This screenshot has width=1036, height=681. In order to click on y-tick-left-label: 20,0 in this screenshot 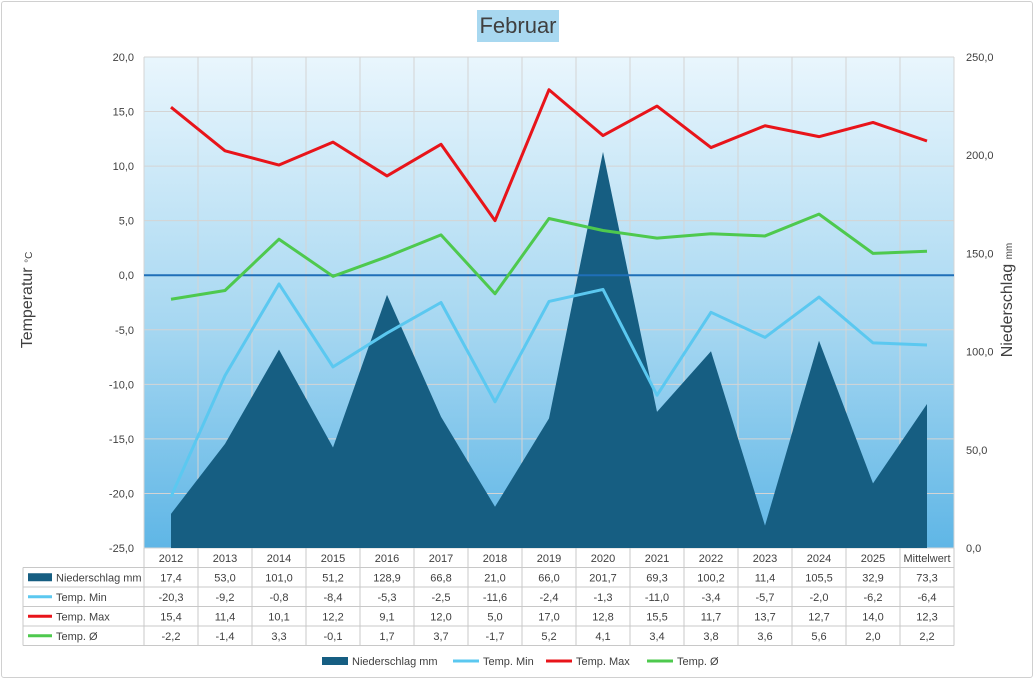, I will do `click(123, 58)`.